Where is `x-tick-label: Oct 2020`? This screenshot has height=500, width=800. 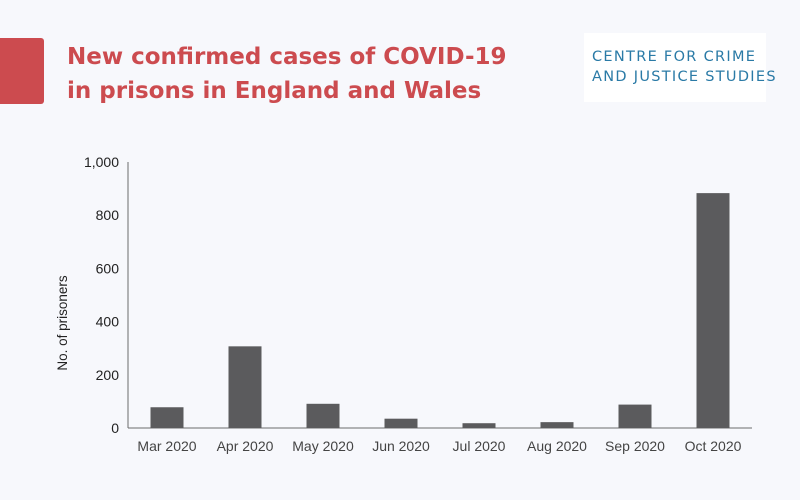
x-tick-label: Oct 2020 is located at coordinates (713, 446).